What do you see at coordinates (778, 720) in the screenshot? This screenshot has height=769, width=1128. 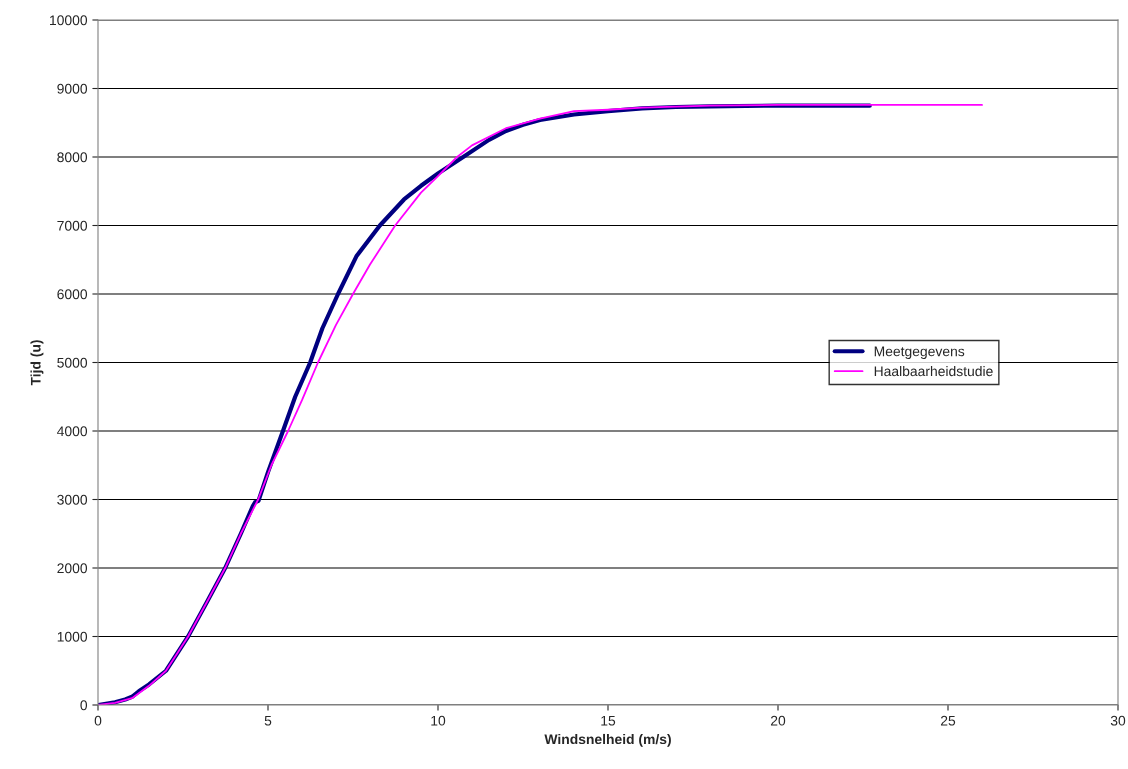 I see `x-tick-label: 20` at bounding box center [778, 720].